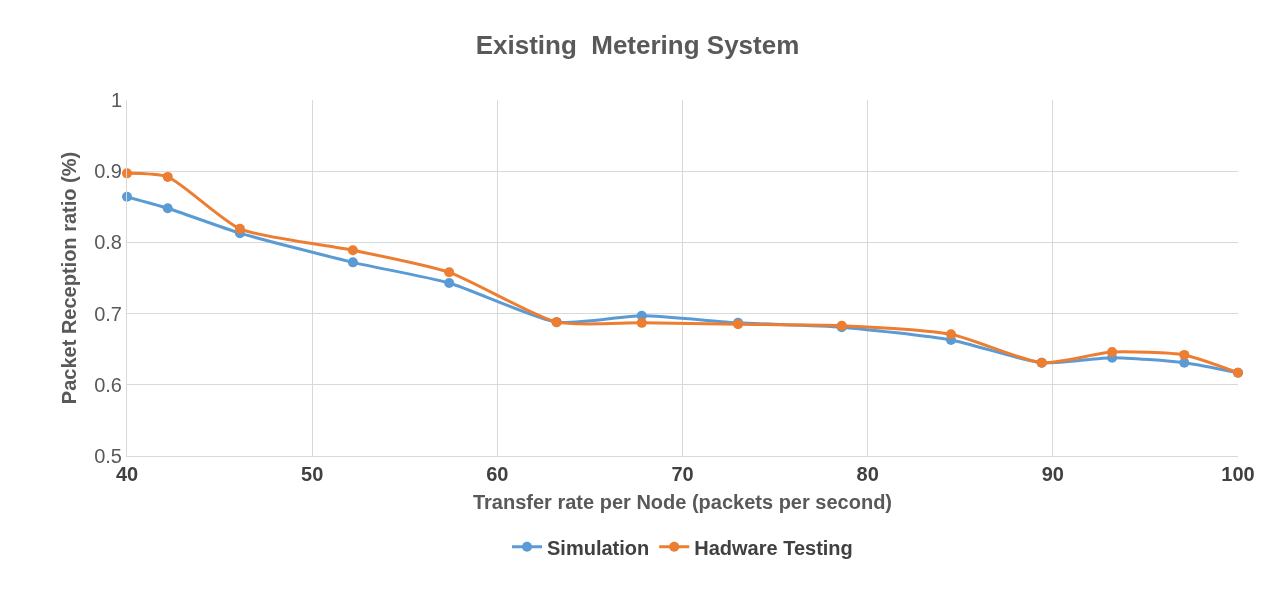 Image resolution: width=1275 pixels, height=600 pixels. What do you see at coordinates (108, 242) in the screenshot?
I see `y-tick-label: 0.8` at bounding box center [108, 242].